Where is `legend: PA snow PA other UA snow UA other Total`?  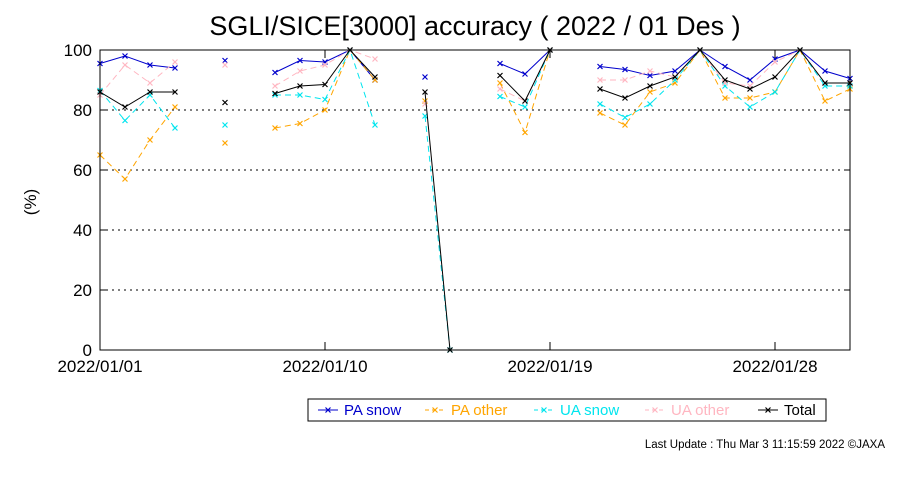
legend: PA snow PA other UA snow UA other Total is located at coordinates (567, 410).